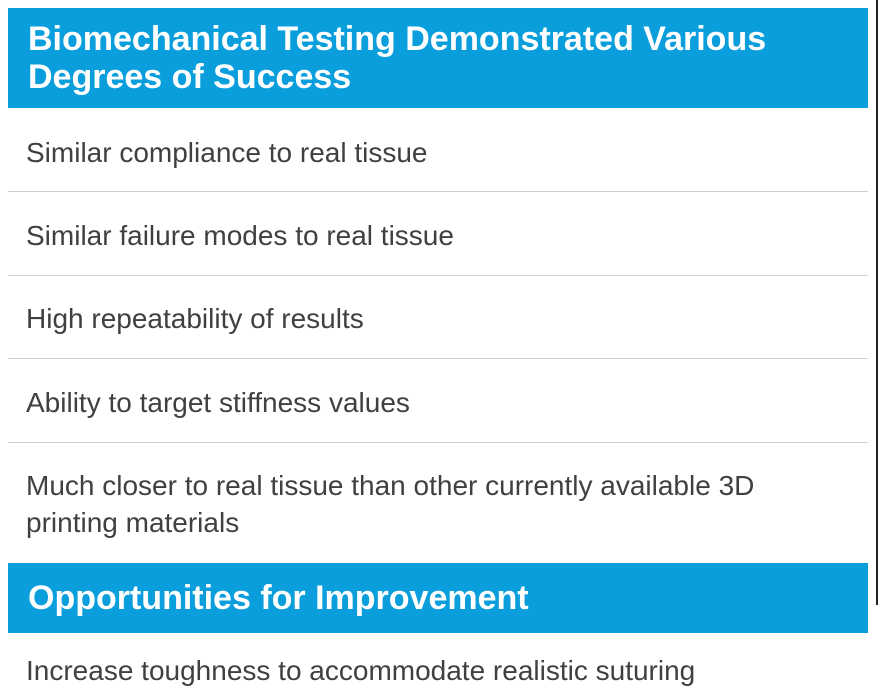 The image size is (880, 689). Describe the element at coordinates (877, 302) in the screenshot. I see `edge-line` at that location.